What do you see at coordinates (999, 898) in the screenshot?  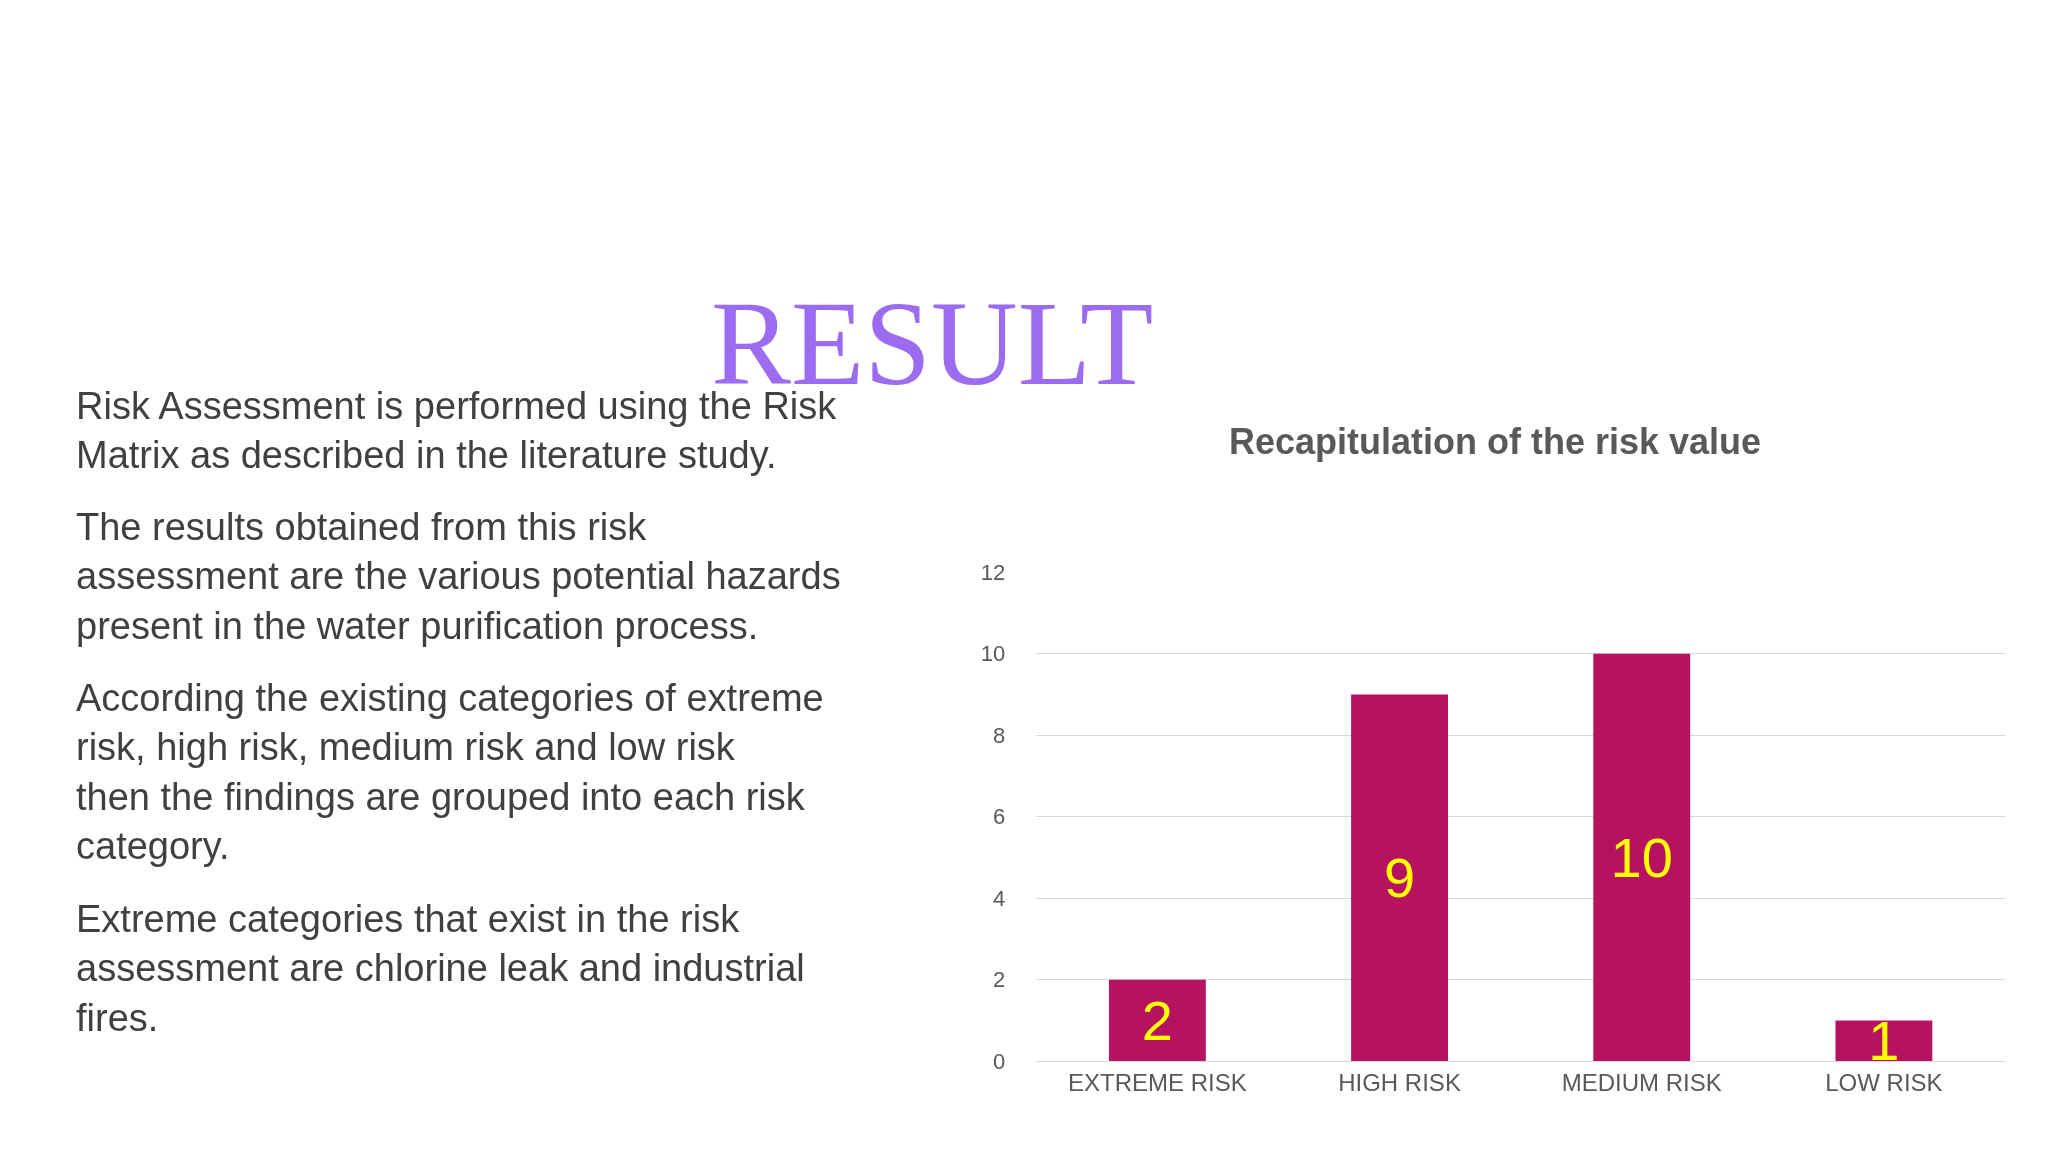 I see `y-tick-label: 4` at bounding box center [999, 898].